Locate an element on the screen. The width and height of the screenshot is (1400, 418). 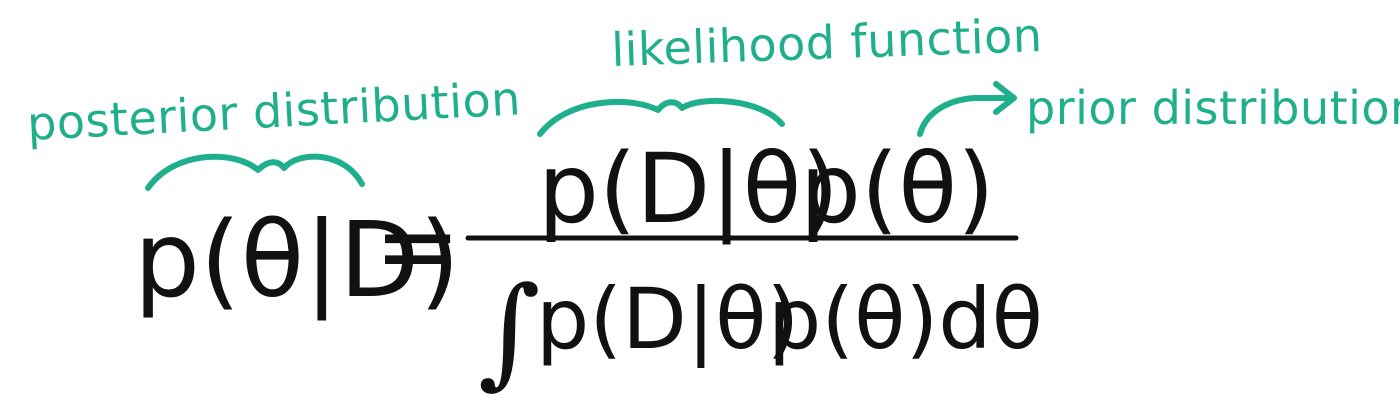
denominator-prior-dtheta: p(θ)dθ is located at coordinates (905, 319).